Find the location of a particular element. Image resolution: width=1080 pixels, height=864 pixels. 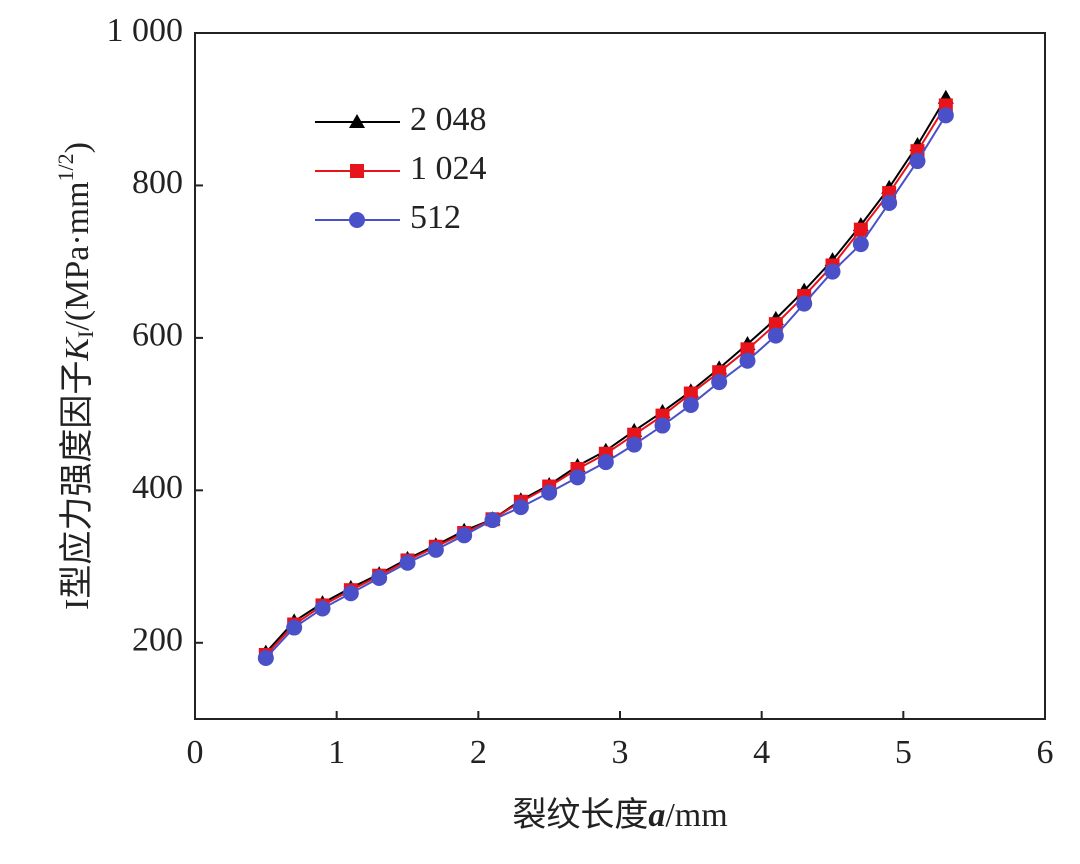

legend-label: 1 024 is located at coordinates (448, 168).